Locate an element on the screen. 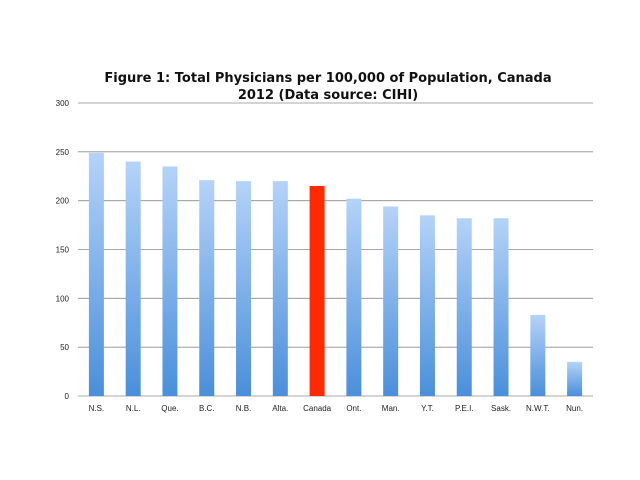 Image resolution: width=640 pixels, height=480 pixels. y-axis-tick-labels: 0 50 100 150 200 250 300 is located at coordinates (63, 250).